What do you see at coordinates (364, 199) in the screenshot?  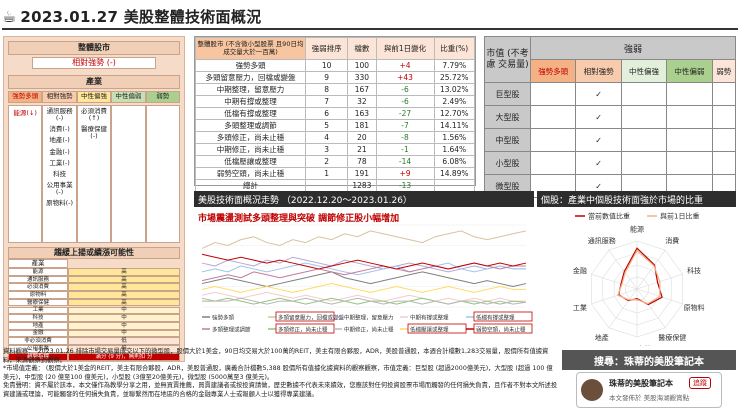 I see `trend-chart-title: 美股技術面概況走勢 （2022.12.20～2023.01.26）` at bounding box center [364, 199].